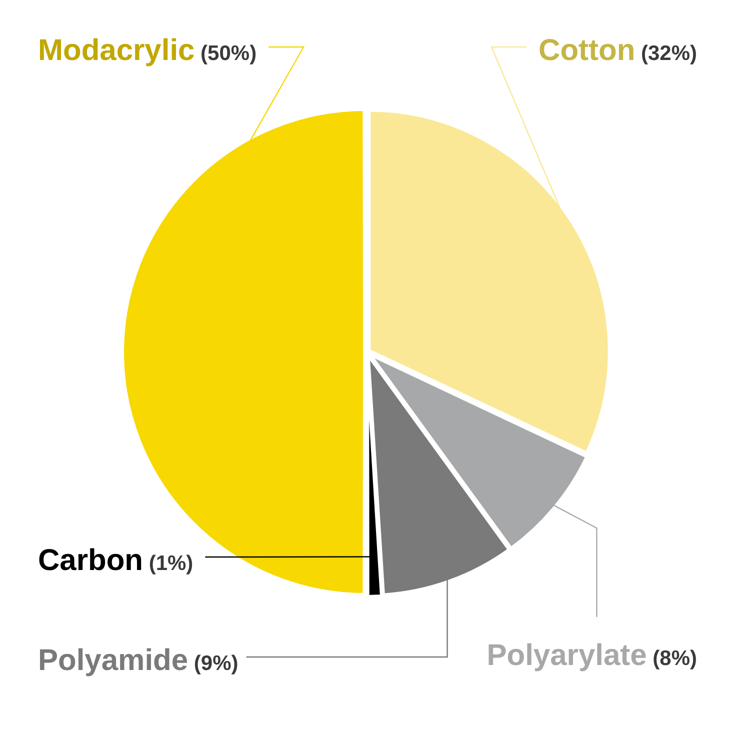  What do you see at coordinates (666, 53) in the screenshot?
I see `data-label: (32%)` at bounding box center [666, 53].